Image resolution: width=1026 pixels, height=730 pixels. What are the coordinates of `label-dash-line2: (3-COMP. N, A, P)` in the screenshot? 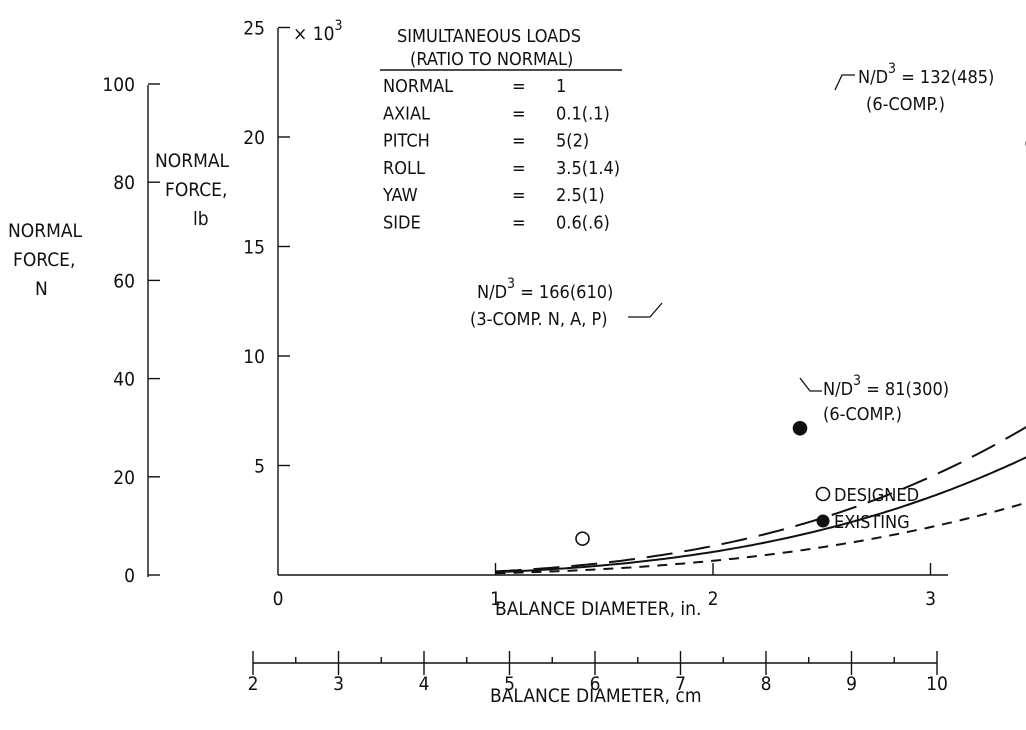 It's located at (539, 319).